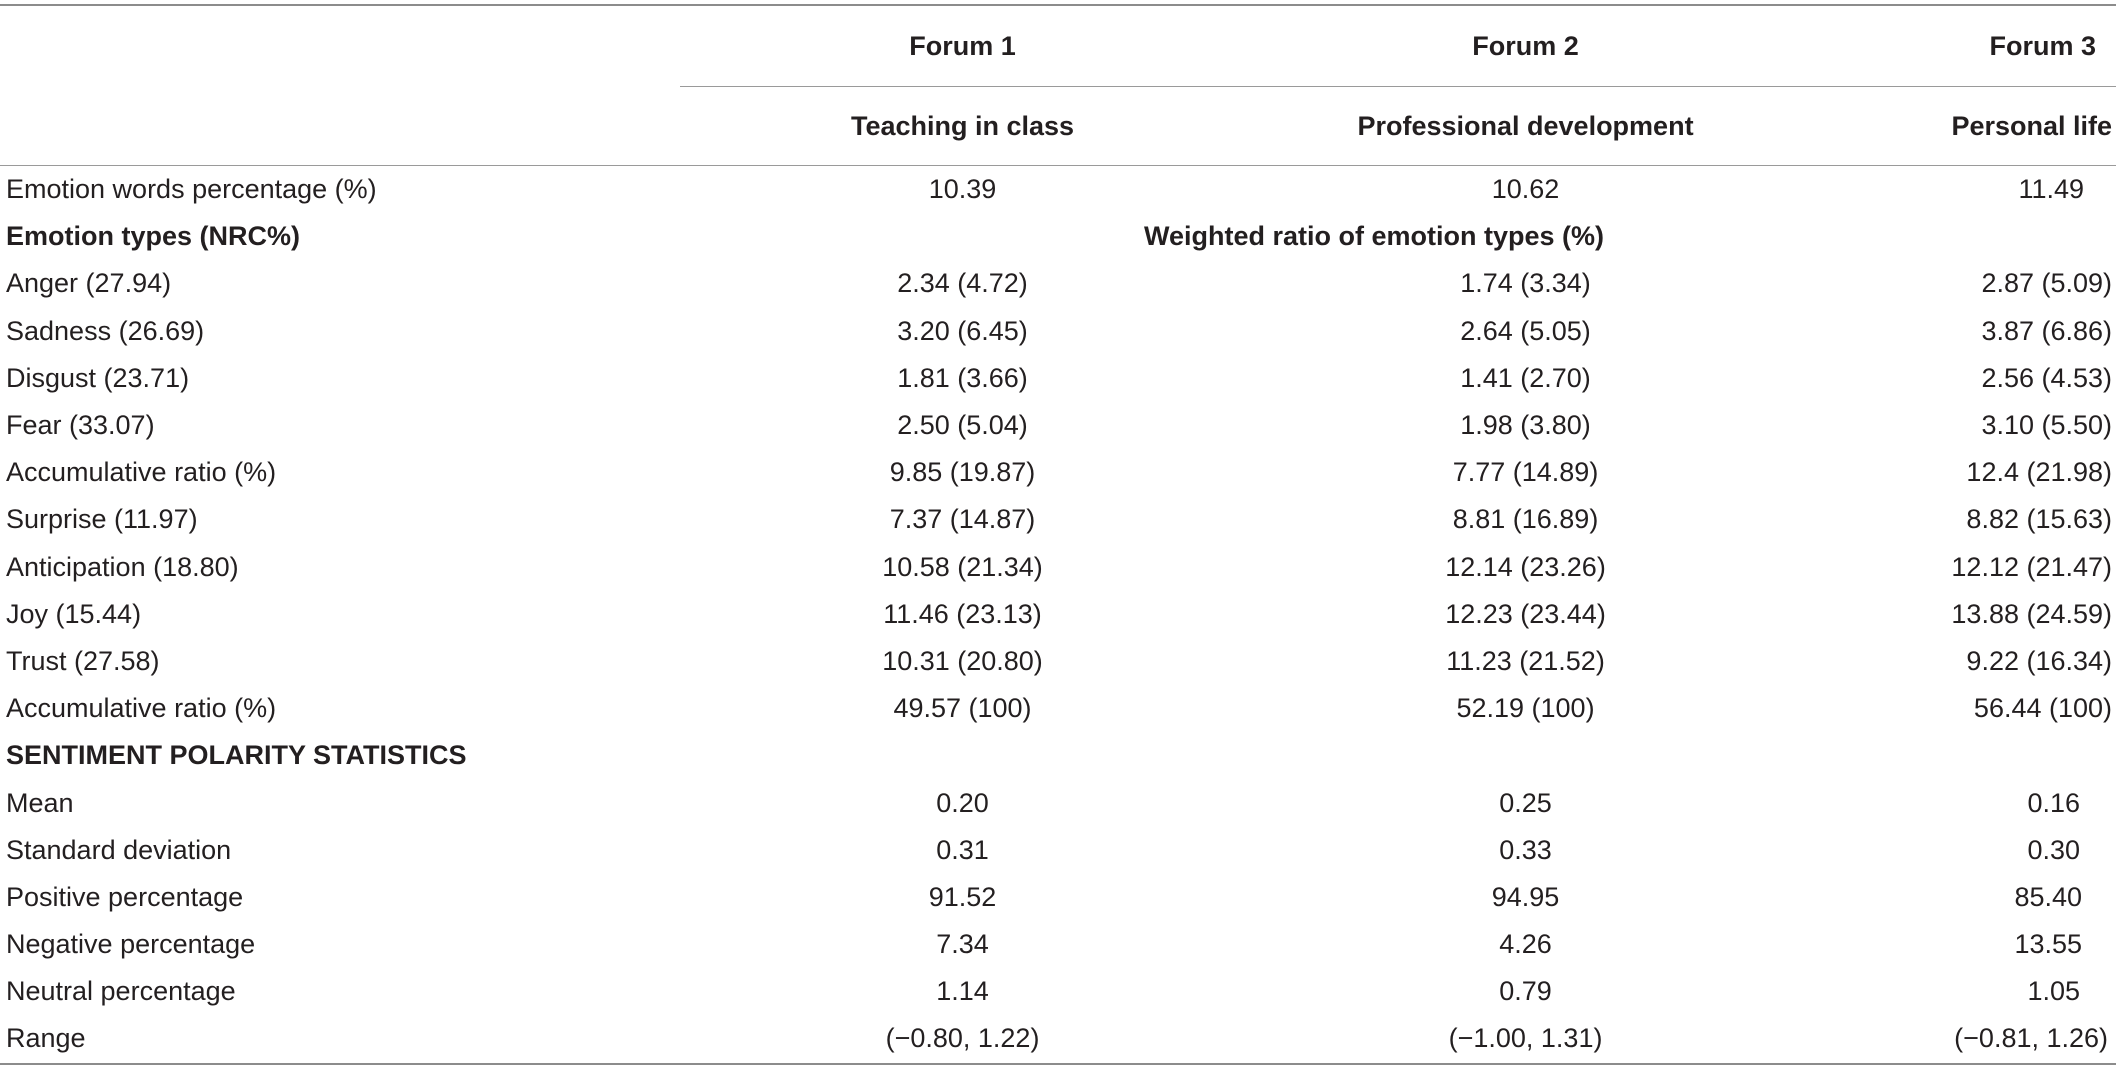 The height and width of the screenshot is (1087, 2118). What do you see at coordinates (962, 849) in the screenshot?
I see `forum-1-value: 0.31` at bounding box center [962, 849].